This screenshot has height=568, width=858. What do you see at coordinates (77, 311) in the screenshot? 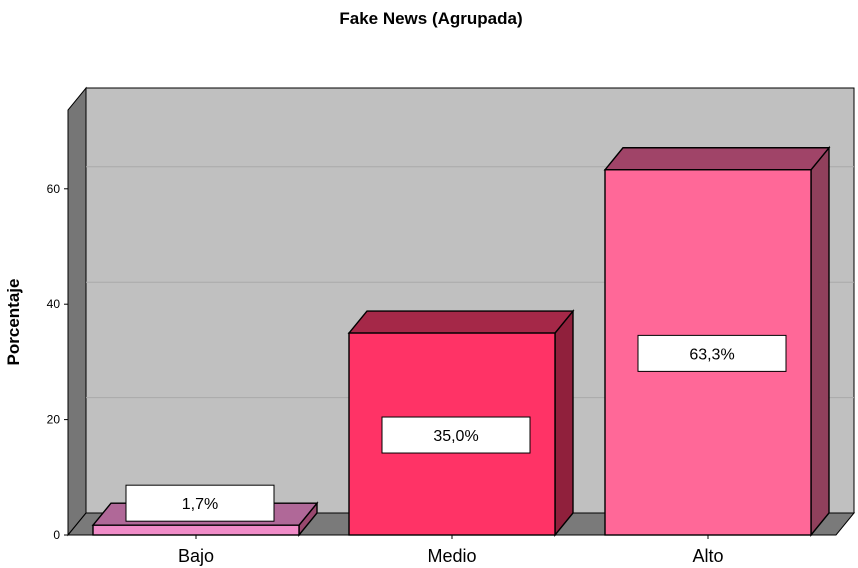
I see `side-wall` at bounding box center [77, 311].